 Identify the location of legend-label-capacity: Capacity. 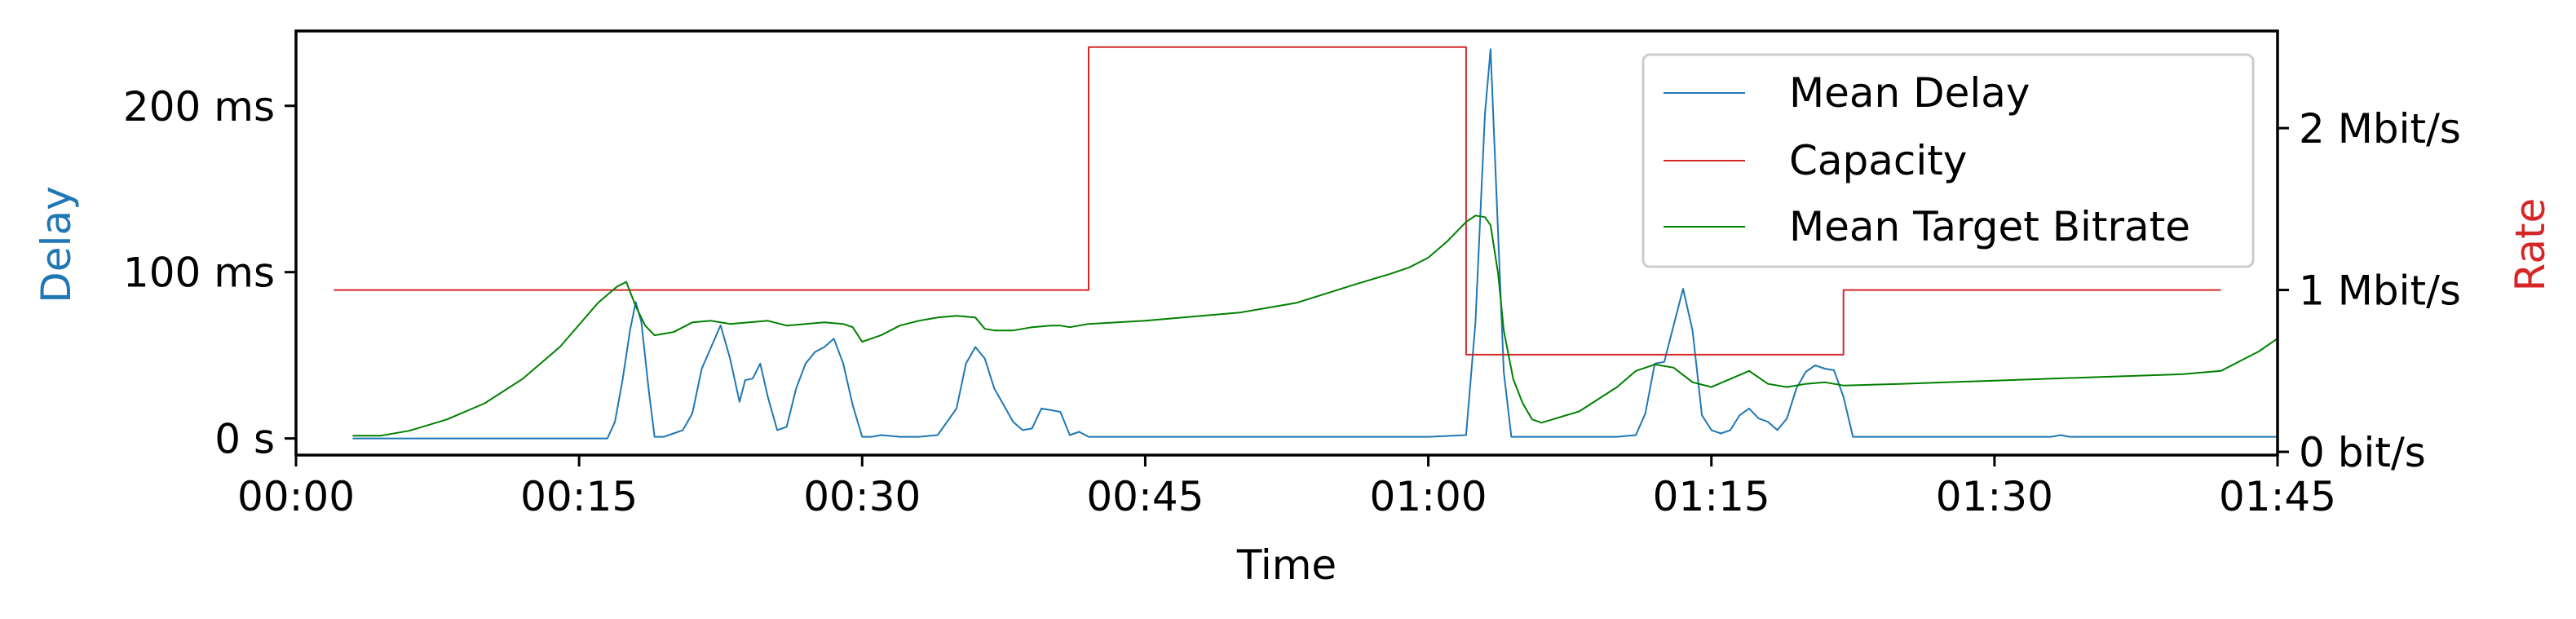
(1879, 161).